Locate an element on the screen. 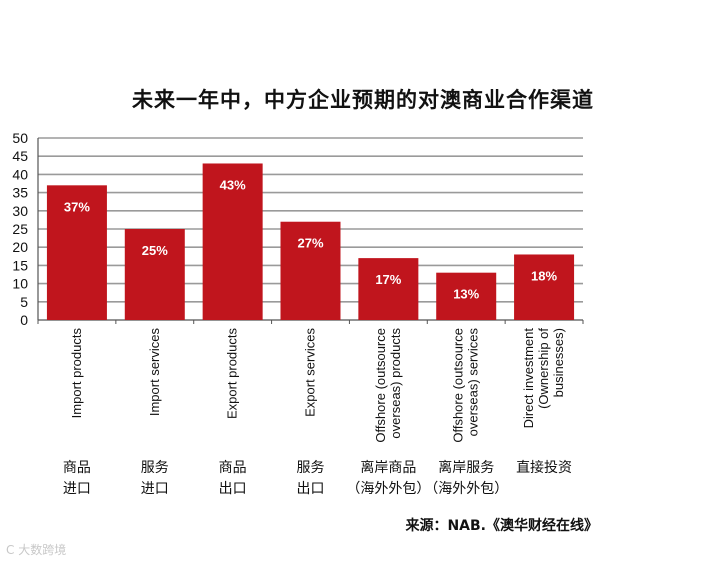 Image resolution: width=726 pixels, height=563 pixels. x-category-label: Offshore (outsourceoverseas) services is located at coordinates (466, 385).